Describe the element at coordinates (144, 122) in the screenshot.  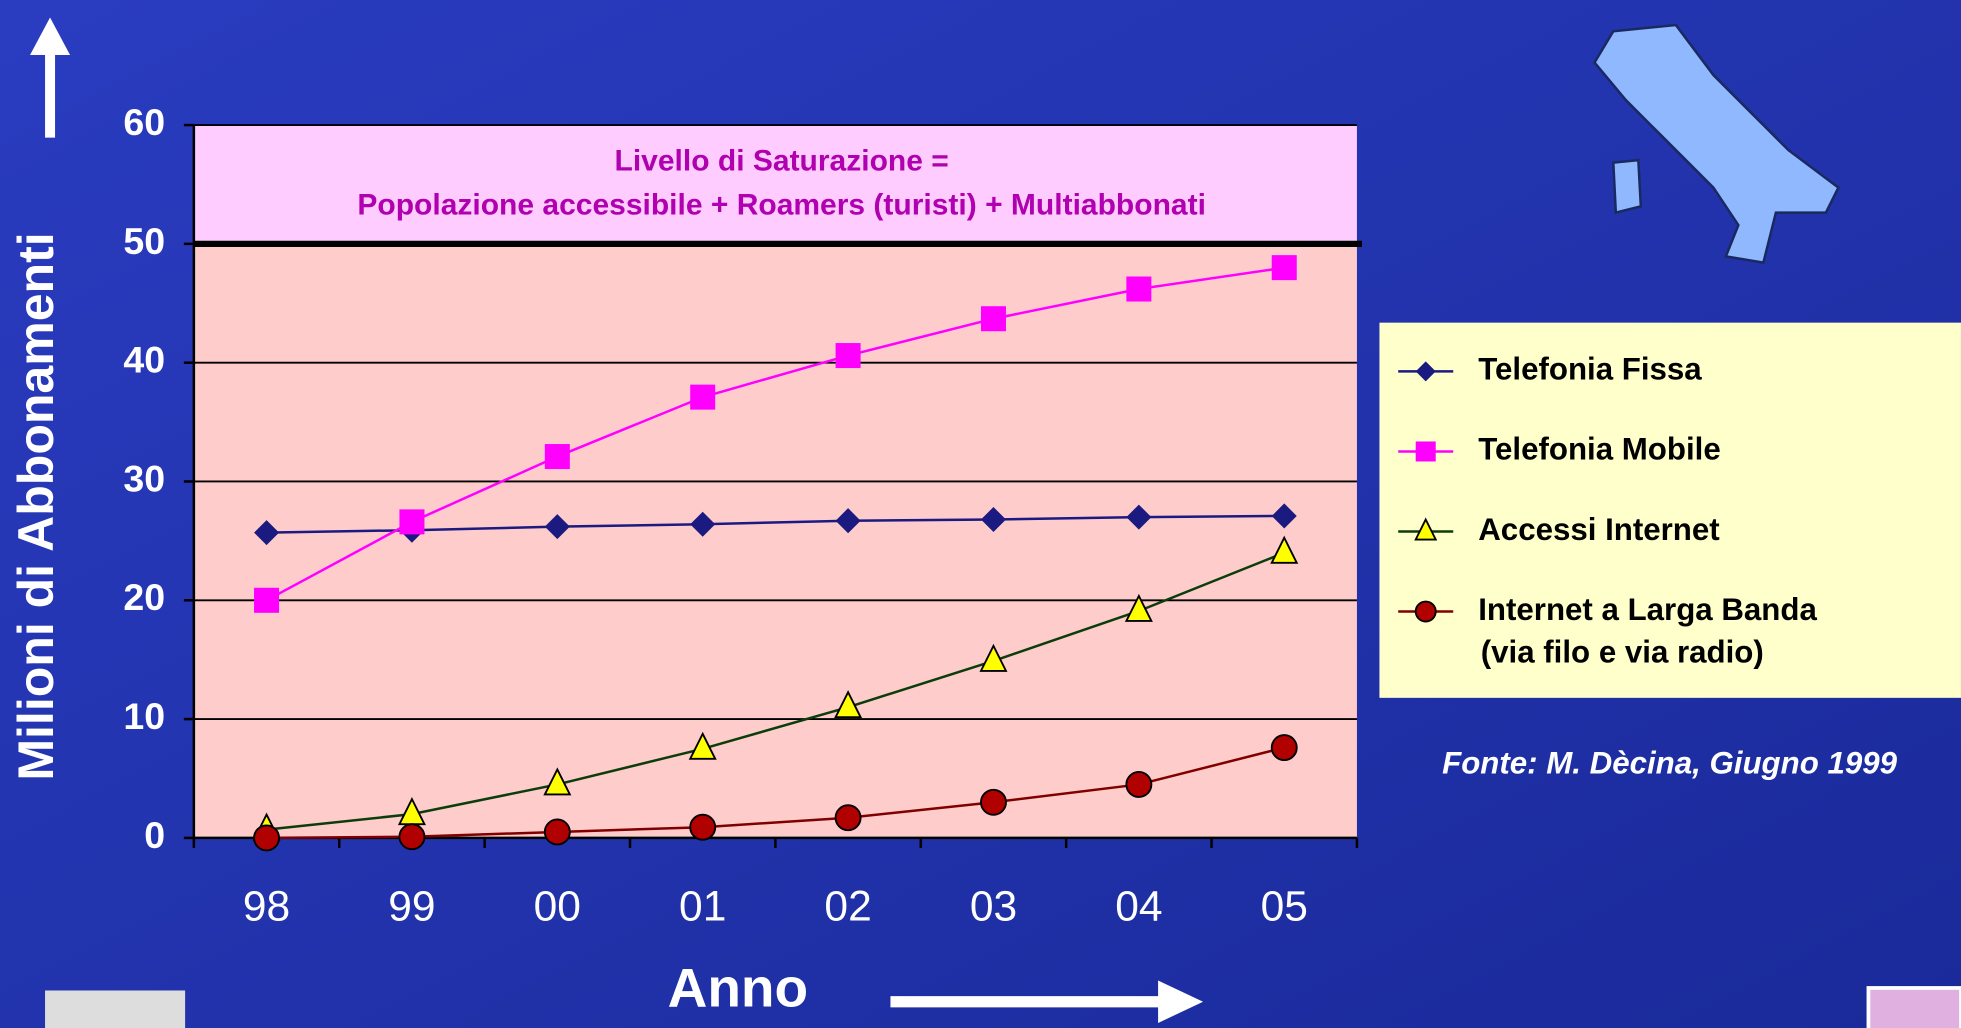
I see `y-tick-label: 60` at that location.